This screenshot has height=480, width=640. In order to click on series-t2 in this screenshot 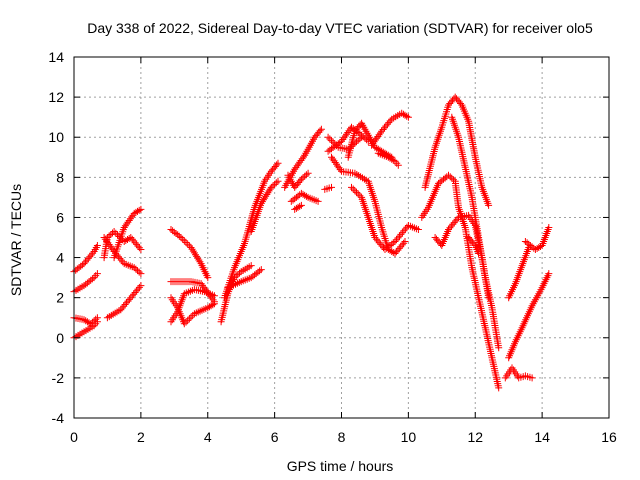, I will do `click(85, 283)`.